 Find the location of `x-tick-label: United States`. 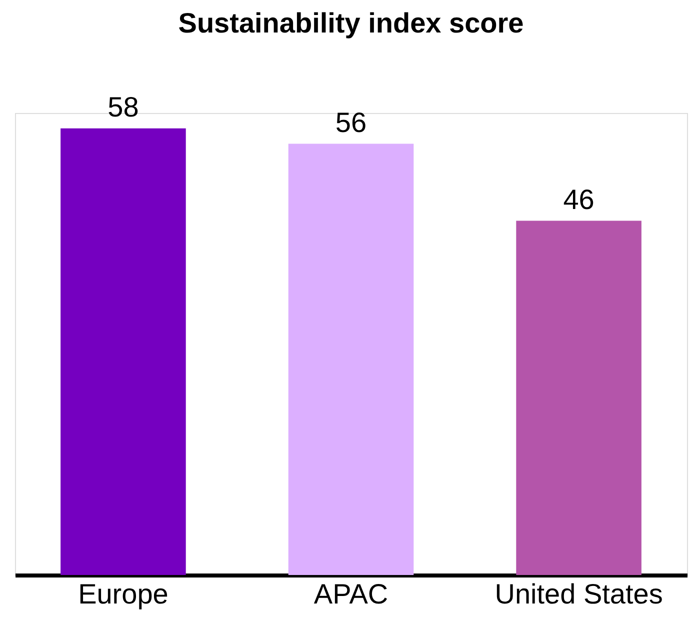

x-tick-label: United States is located at coordinates (578, 594).